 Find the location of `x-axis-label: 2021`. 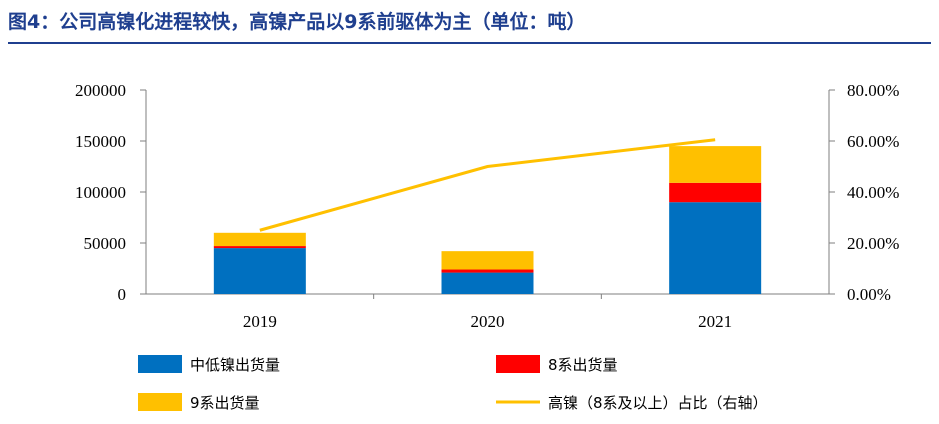

x-axis-label: 2021 is located at coordinates (715, 321).